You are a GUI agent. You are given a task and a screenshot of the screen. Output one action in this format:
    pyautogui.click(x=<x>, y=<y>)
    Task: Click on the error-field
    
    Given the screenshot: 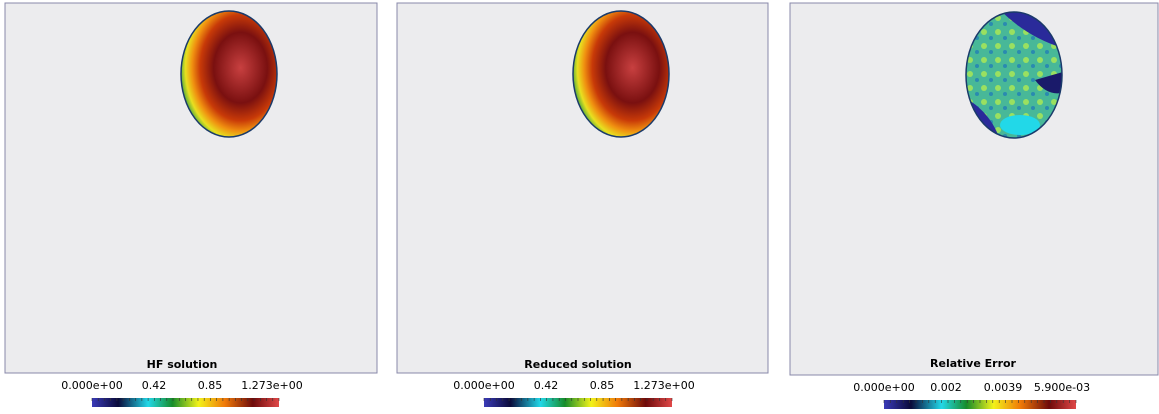 What is the action you would take?
    pyautogui.click(x=1014, y=75)
    